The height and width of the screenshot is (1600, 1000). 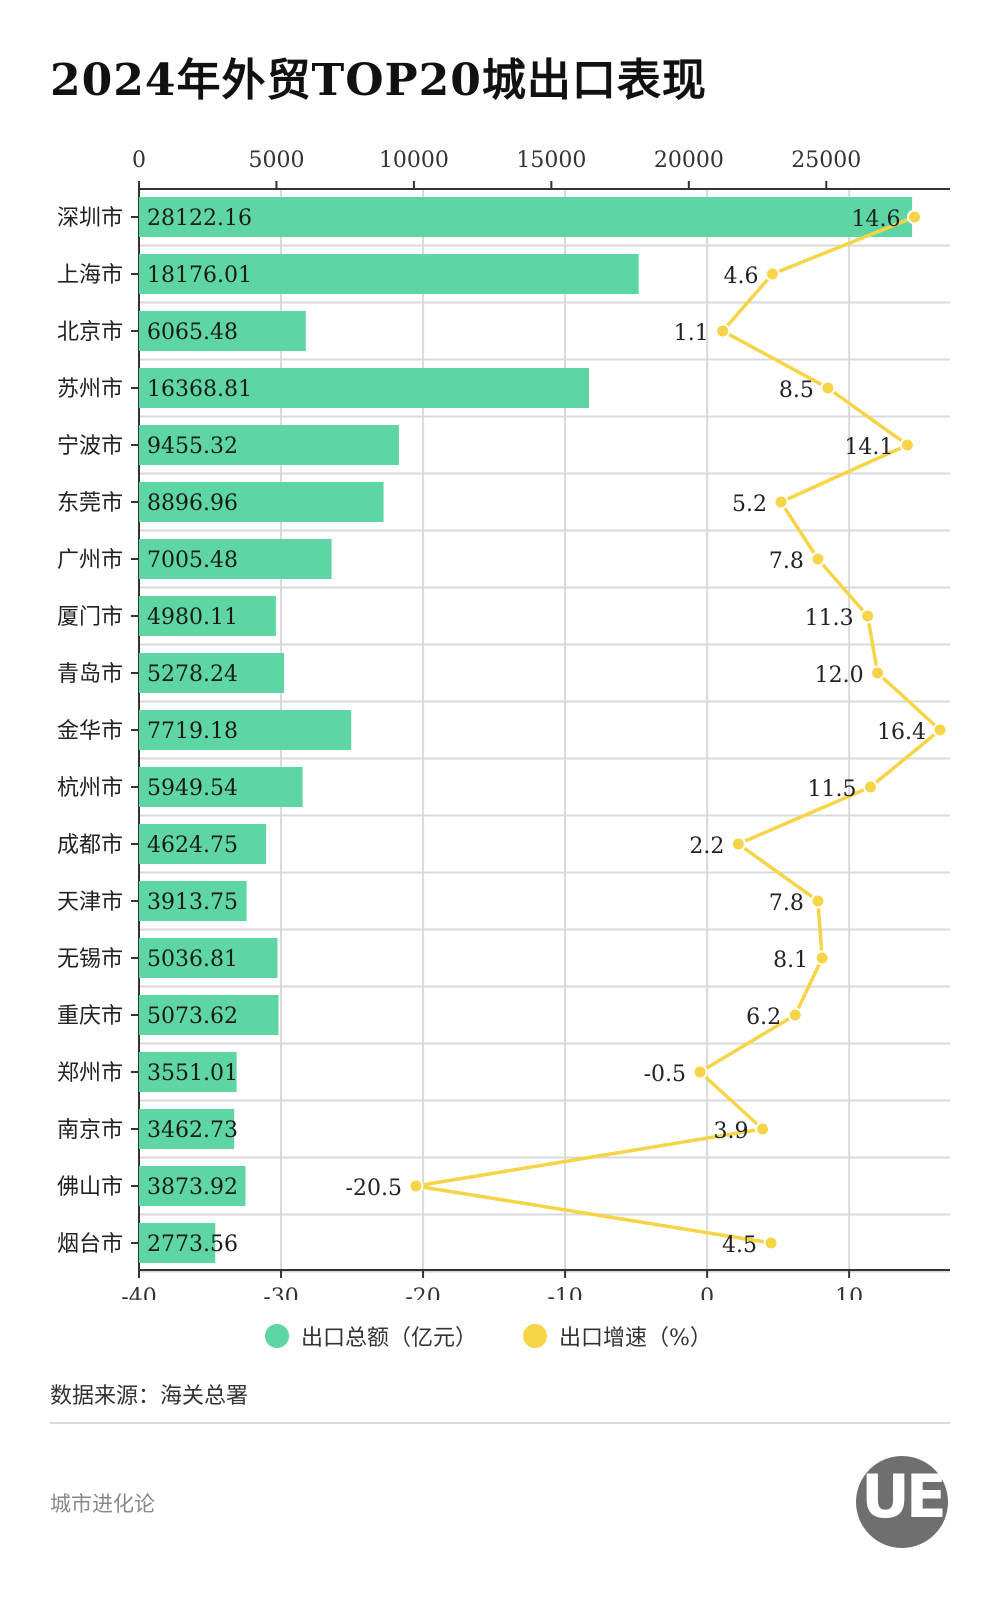 I want to click on footer-divider, so click(x=500, y=1423).